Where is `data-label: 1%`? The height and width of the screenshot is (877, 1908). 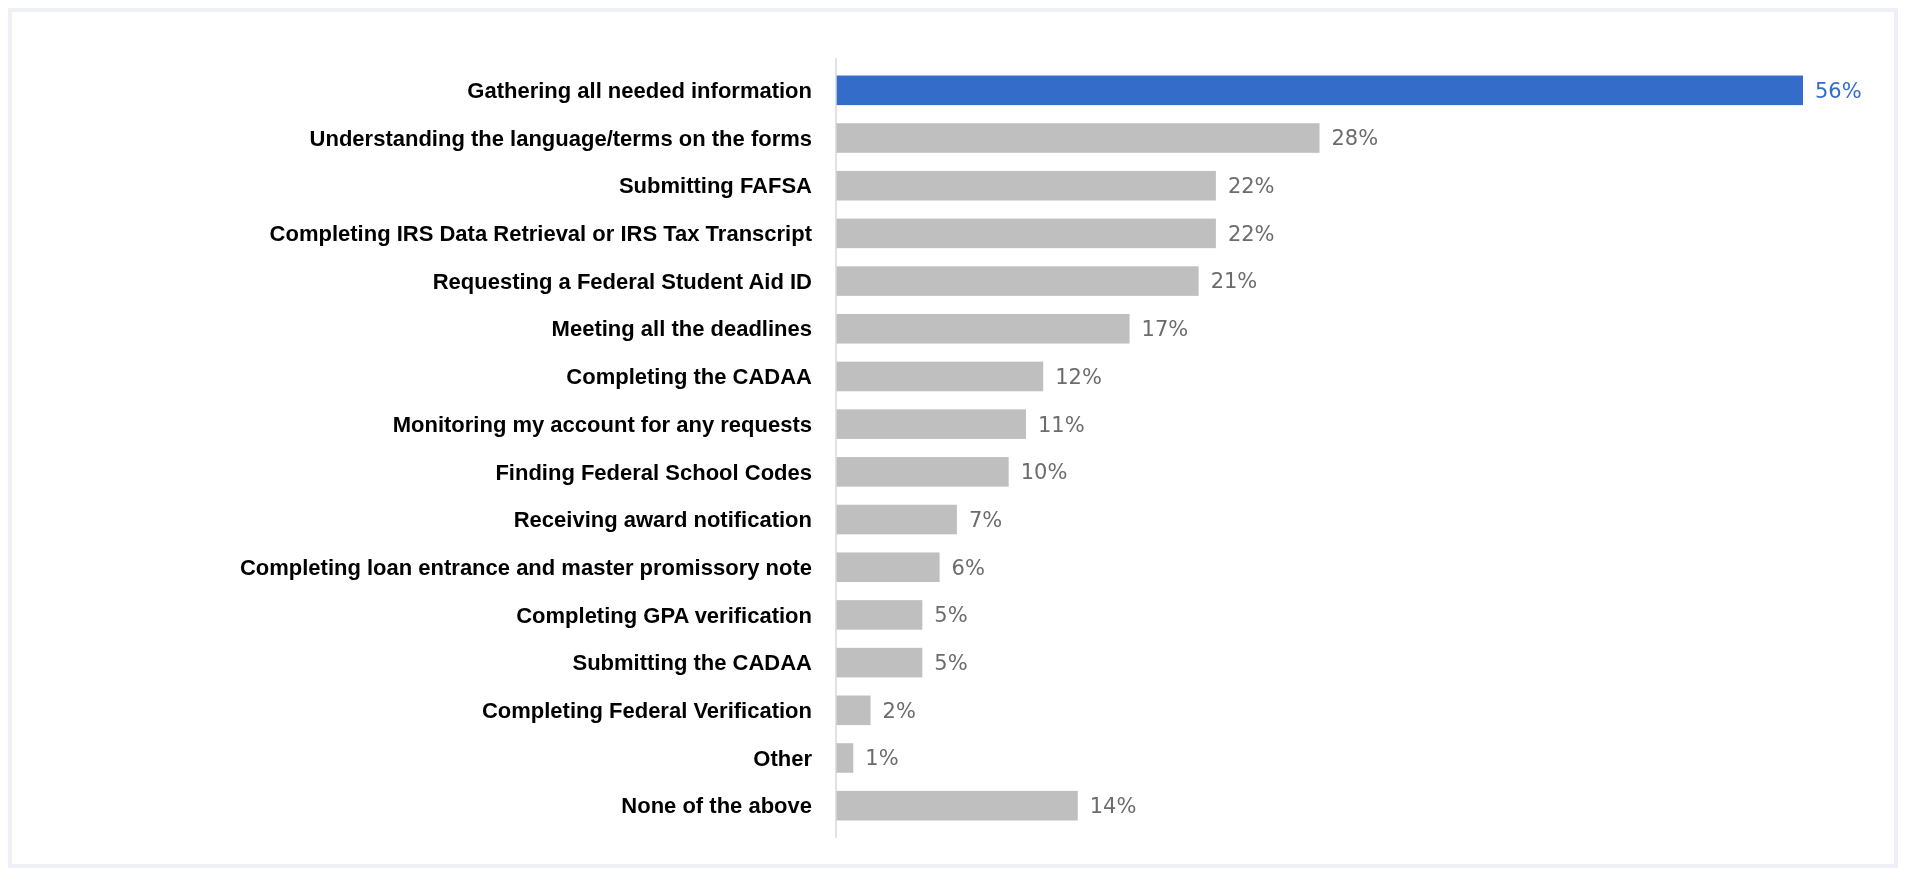
data-label: 1% is located at coordinates (882, 758).